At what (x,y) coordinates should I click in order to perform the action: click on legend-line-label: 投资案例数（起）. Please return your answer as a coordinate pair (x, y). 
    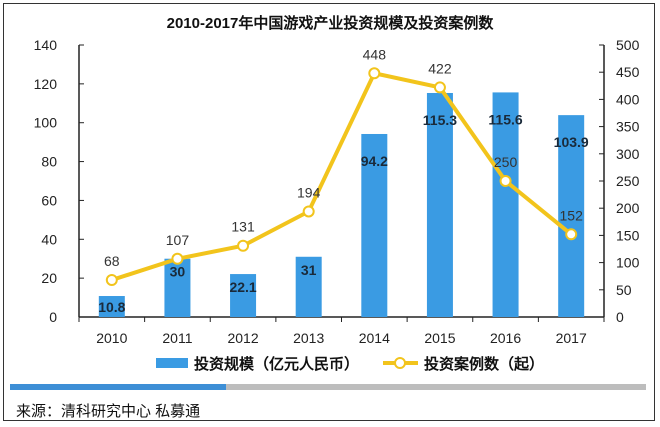
    Looking at the image, I should click on (484, 364).